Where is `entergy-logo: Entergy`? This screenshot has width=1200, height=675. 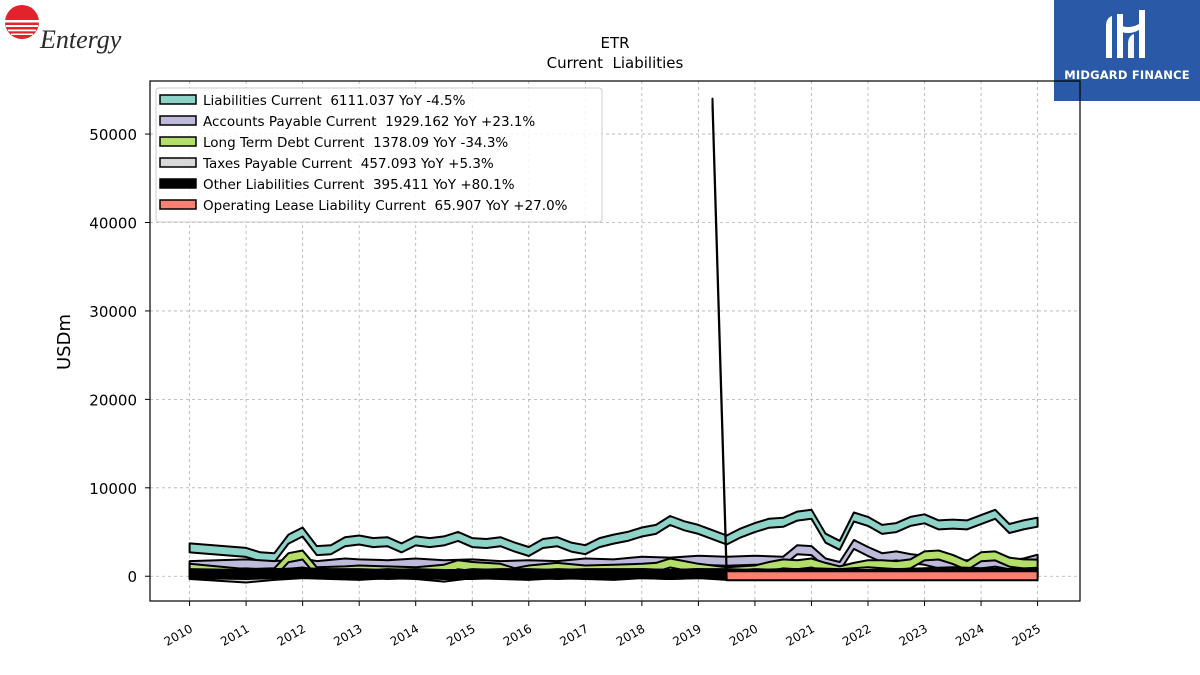
entergy-logo: Entergy is located at coordinates (74, 30).